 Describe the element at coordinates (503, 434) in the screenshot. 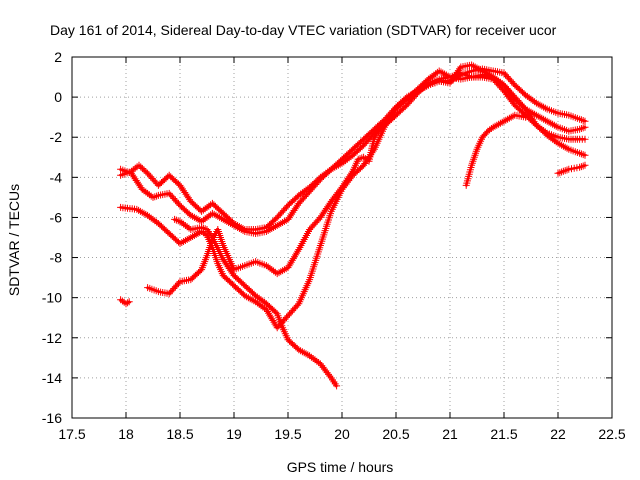

I see `x-tick-label: 21.5` at that location.